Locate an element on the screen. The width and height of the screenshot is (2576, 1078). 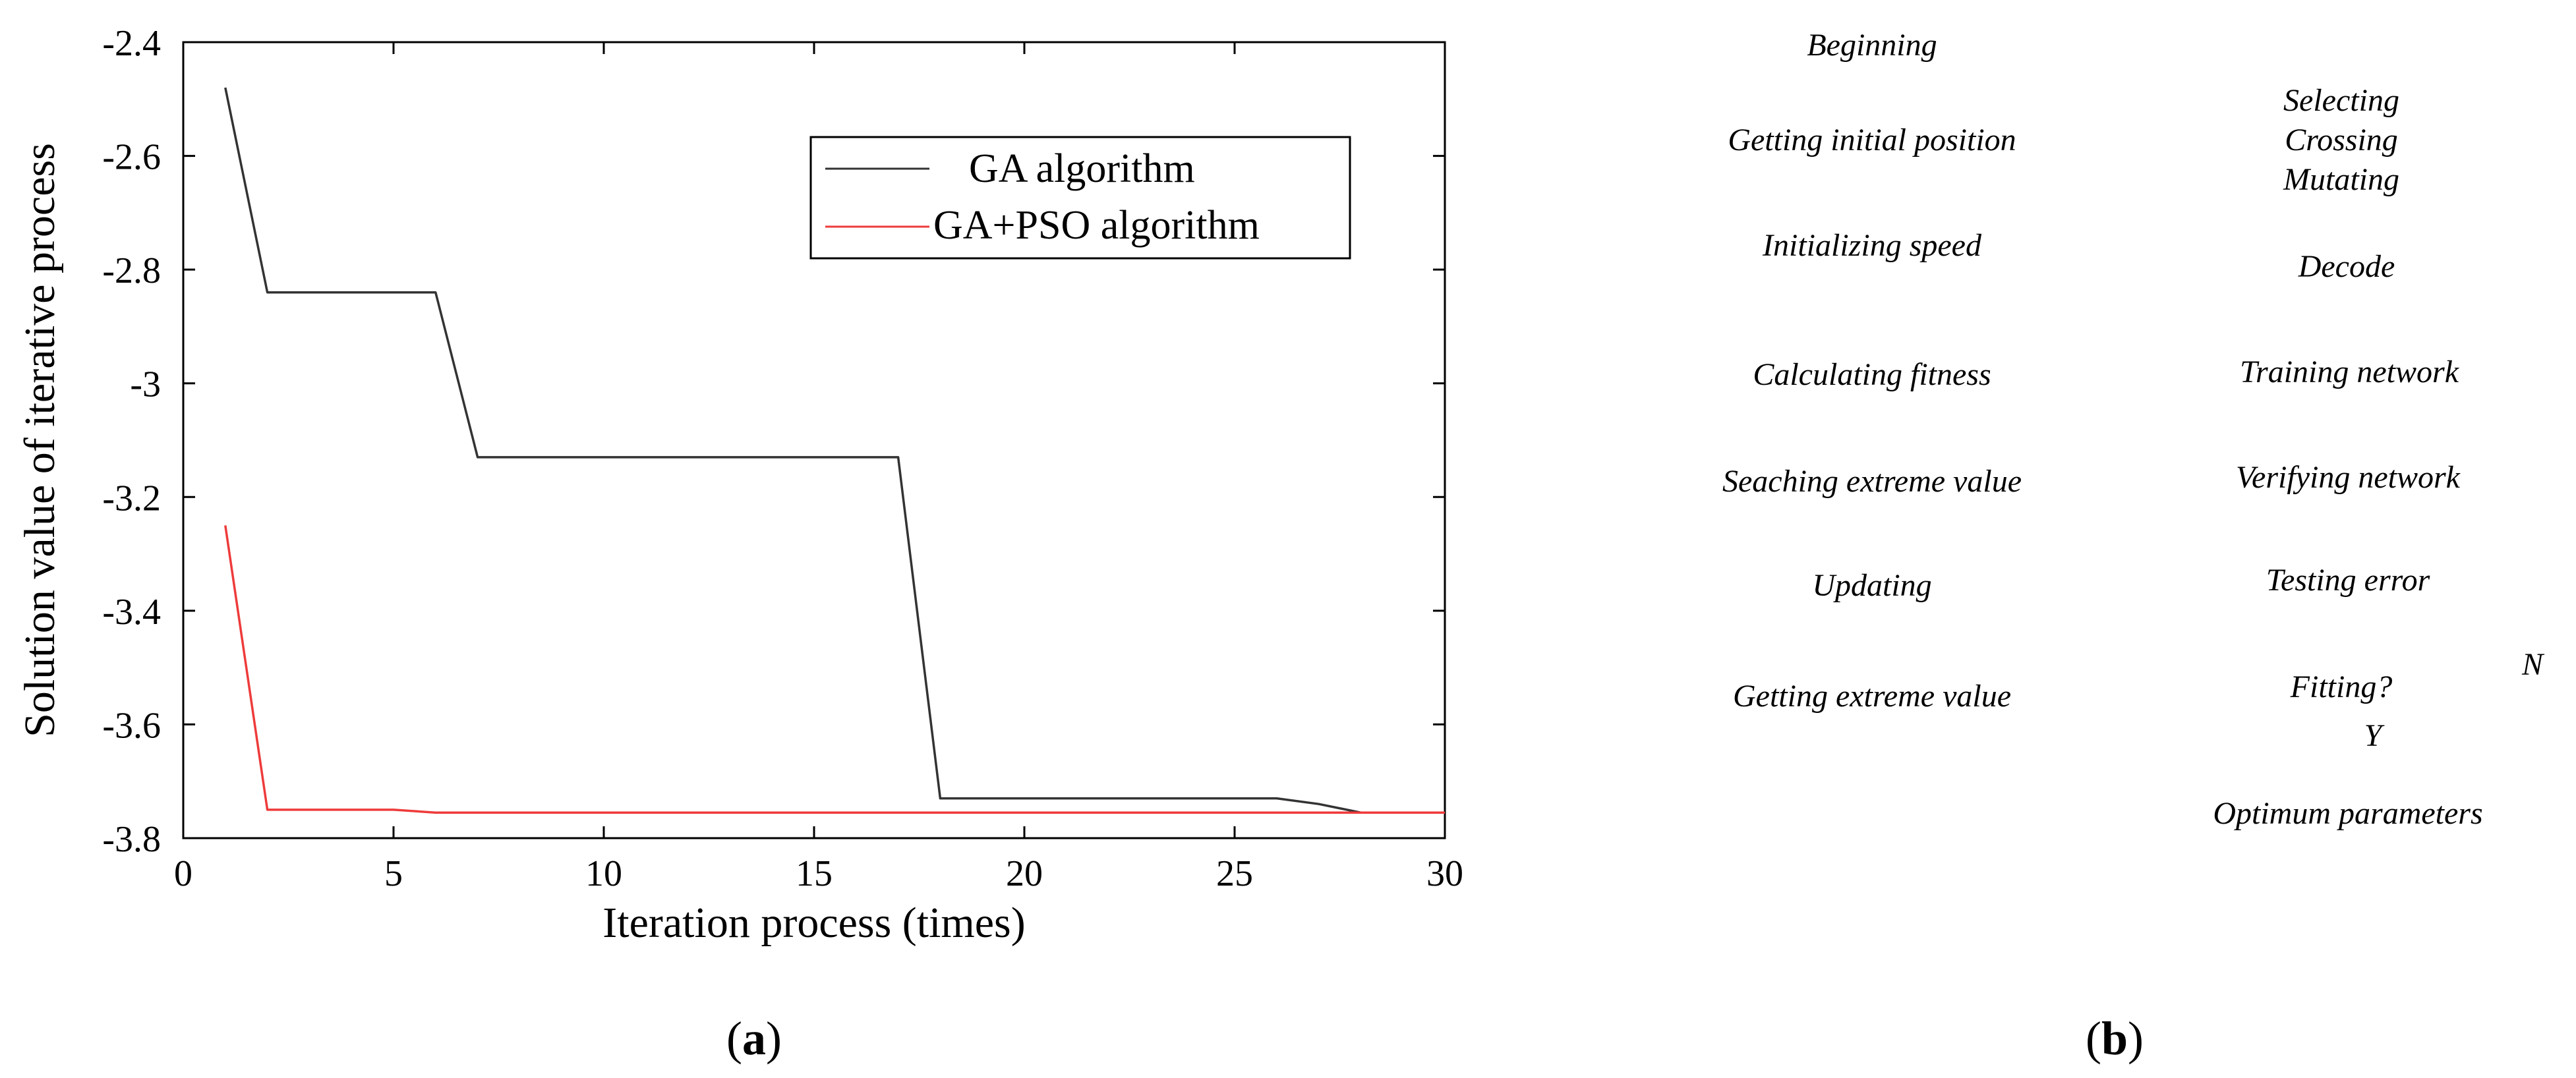
flow-step-verifying-network: Verifying network is located at coordinates (2348, 478).